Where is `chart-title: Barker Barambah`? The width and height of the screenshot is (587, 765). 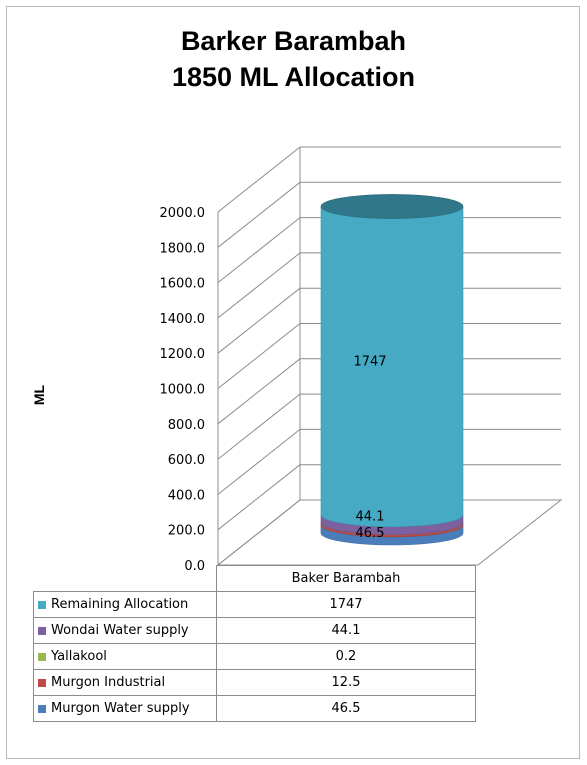
chart-title: Barker Barambah is located at coordinates (293, 41).